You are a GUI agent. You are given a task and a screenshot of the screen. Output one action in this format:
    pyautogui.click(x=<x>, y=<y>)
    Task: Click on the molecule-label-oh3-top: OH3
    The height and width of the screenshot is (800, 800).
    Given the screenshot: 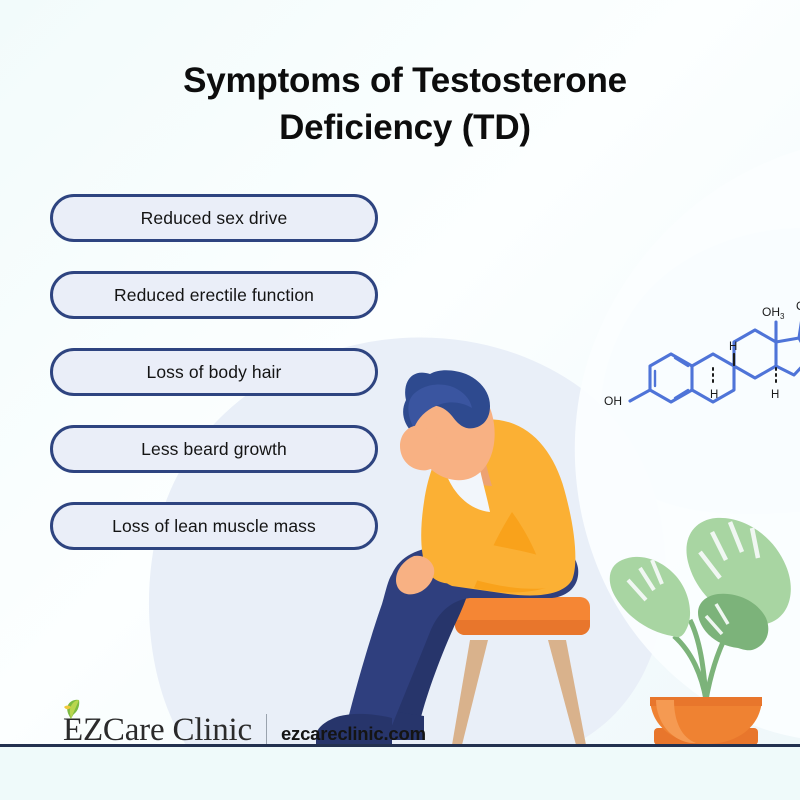 What is the action you would take?
    pyautogui.click(x=773, y=313)
    